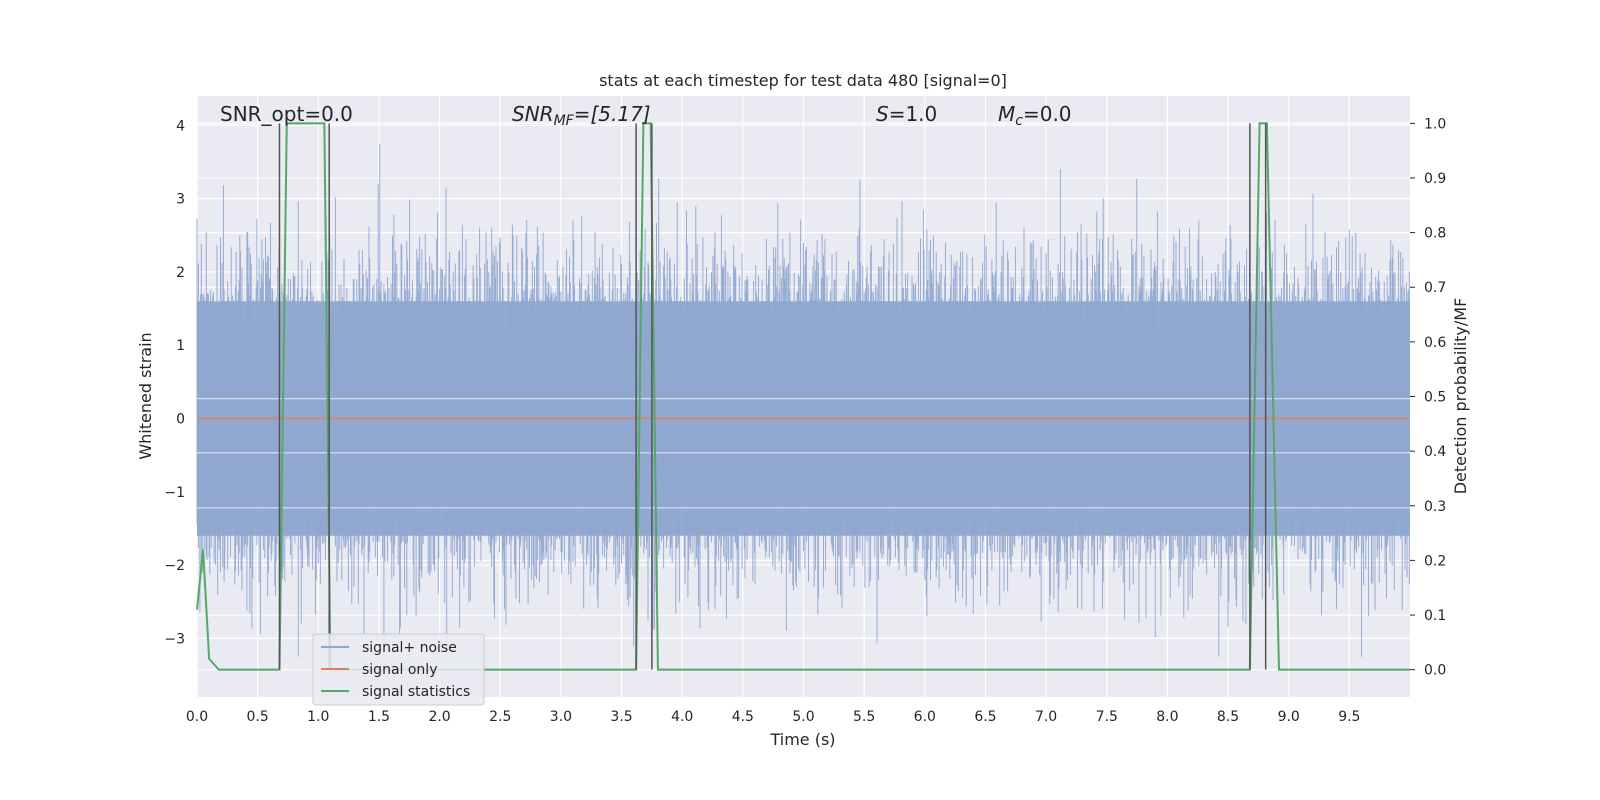  What do you see at coordinates (882, 114) in the screenshot?
I see `s-variable: S` at bounding box center [882, 114].